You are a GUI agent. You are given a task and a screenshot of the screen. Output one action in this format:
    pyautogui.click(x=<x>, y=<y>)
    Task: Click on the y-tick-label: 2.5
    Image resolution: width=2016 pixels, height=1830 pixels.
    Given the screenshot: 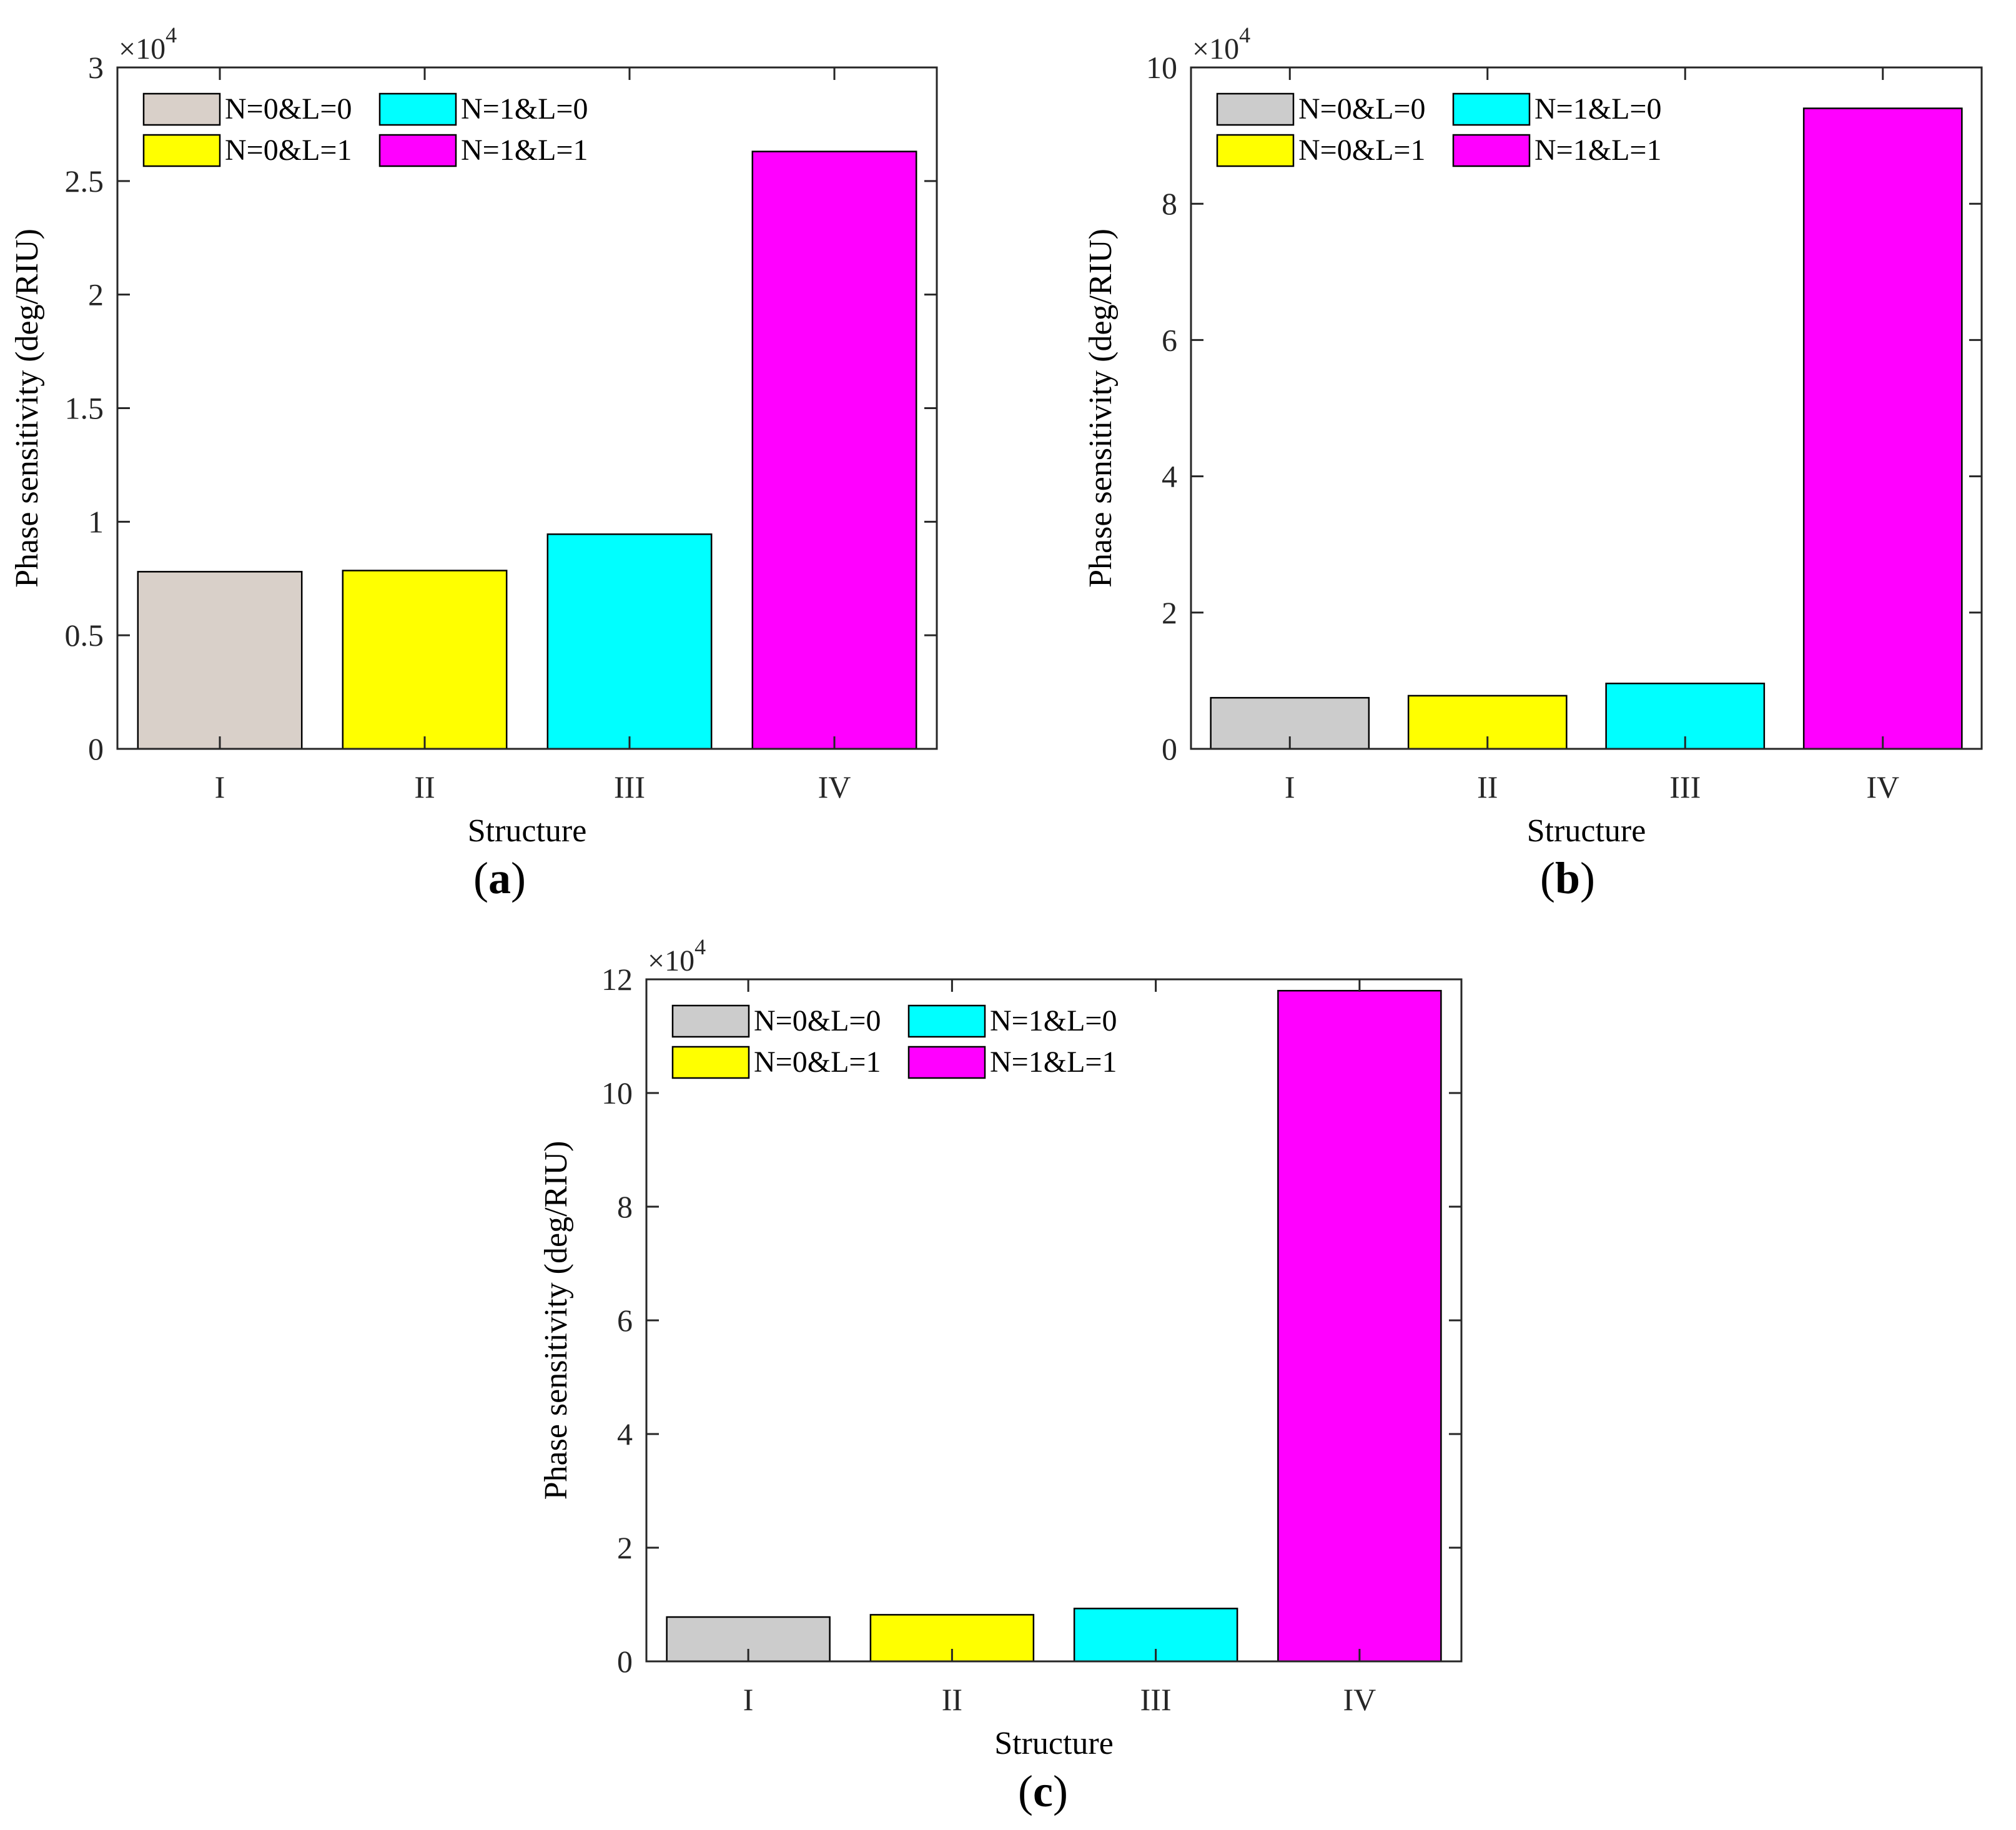 What is the action you would take?
    pyautogui.click(x=84, y=181)
    